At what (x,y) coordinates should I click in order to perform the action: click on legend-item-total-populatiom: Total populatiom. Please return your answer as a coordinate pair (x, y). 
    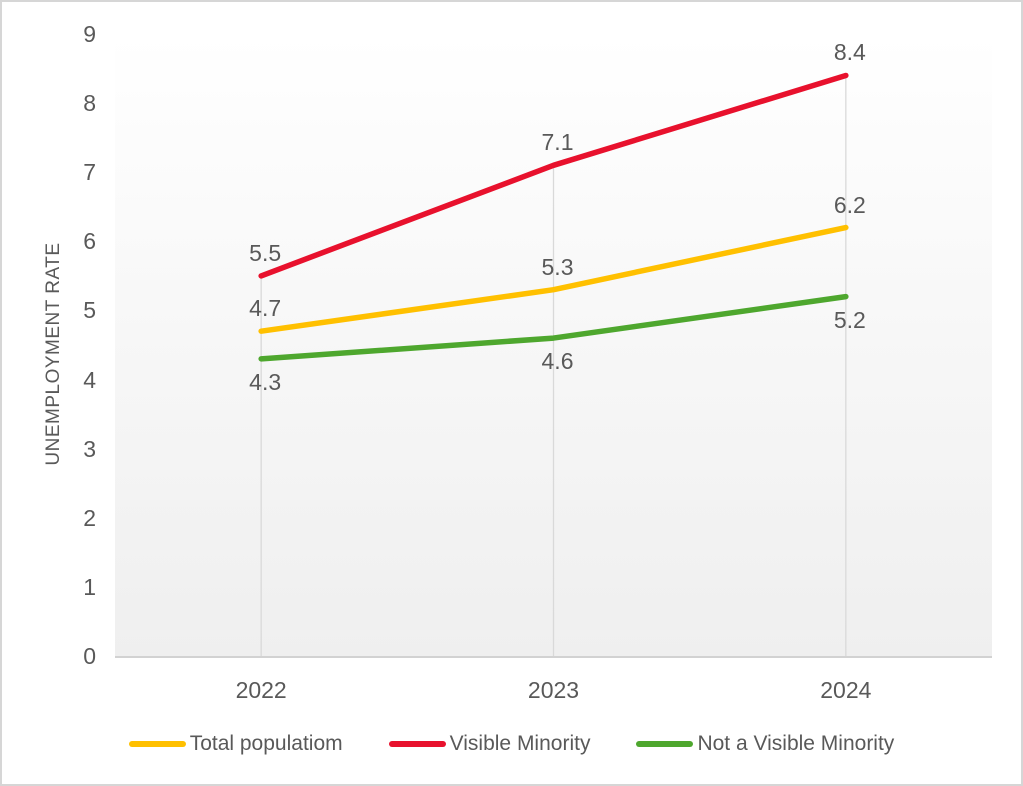
    Looking at the image, I should click on (235, 744).